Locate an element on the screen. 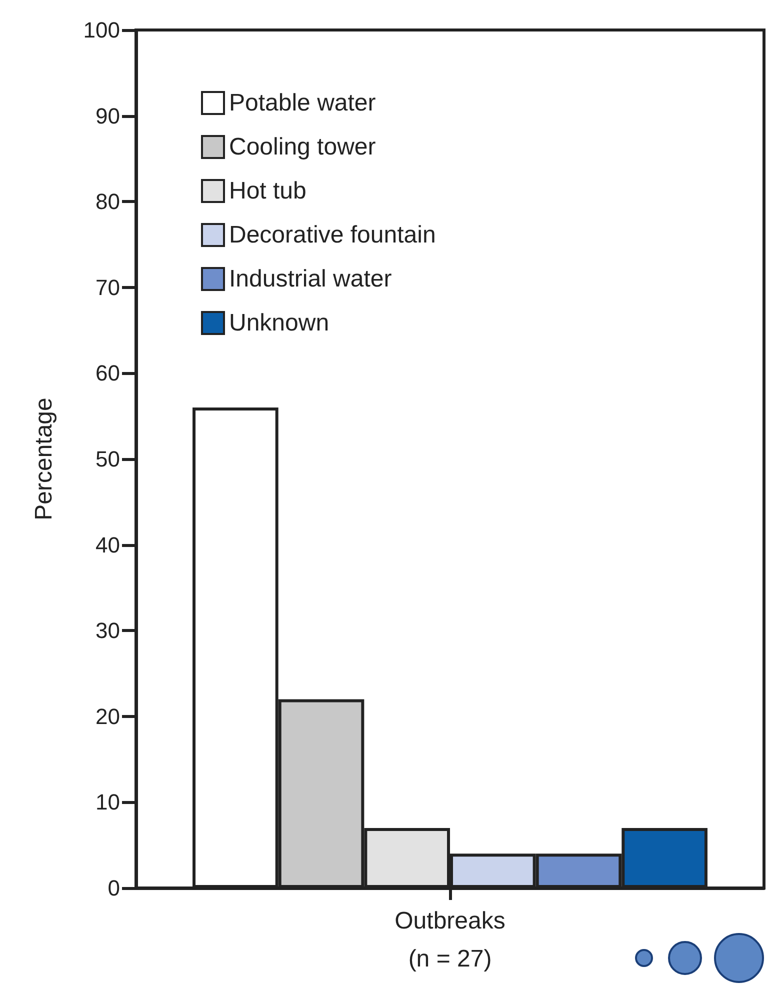  legend-label: Hot tub is located at coordinates (267, 191).